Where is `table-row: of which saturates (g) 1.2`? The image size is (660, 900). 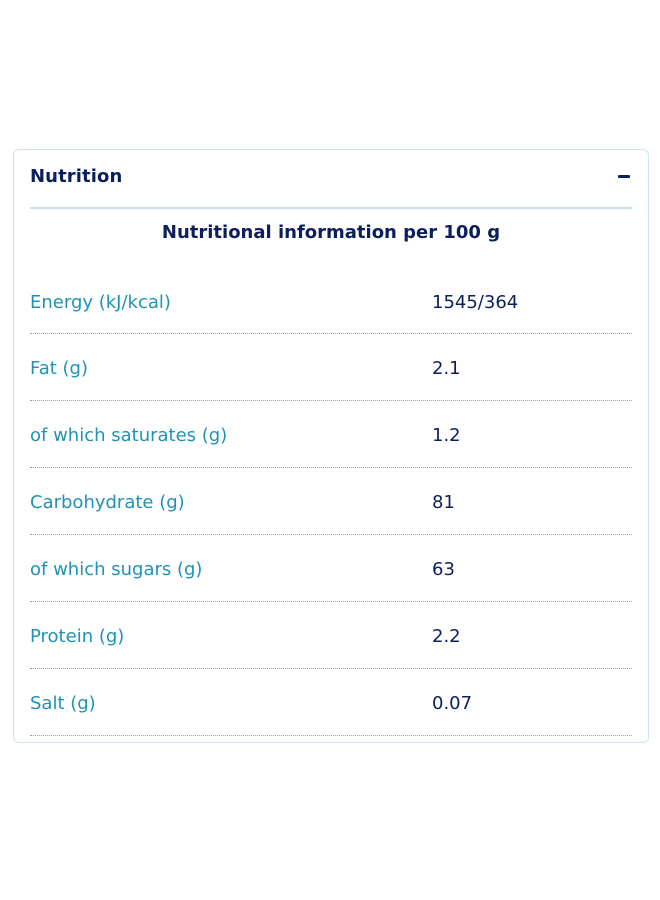 table-row: of which saturates (g) 1.2 is located at coordinates (331, 434).